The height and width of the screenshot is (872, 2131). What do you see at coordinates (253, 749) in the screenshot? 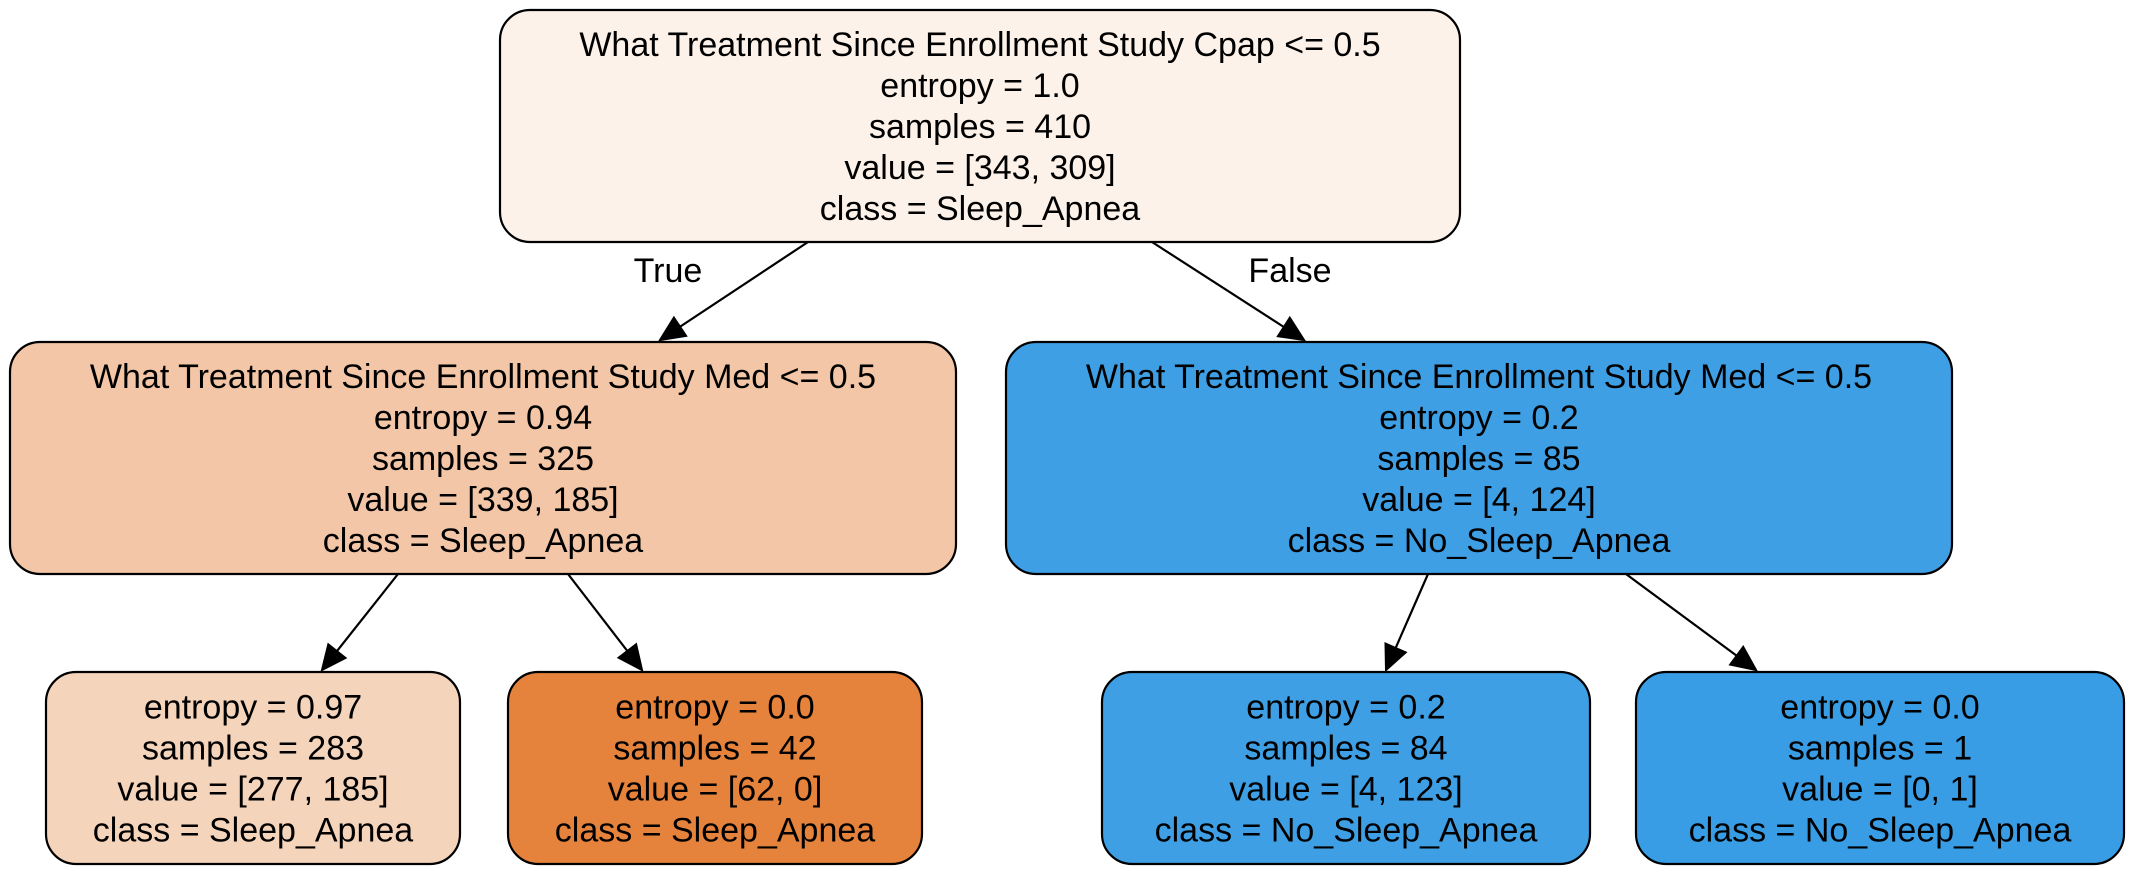
I see `node-text-line: samples = 283` at bounding box center [253, 749].